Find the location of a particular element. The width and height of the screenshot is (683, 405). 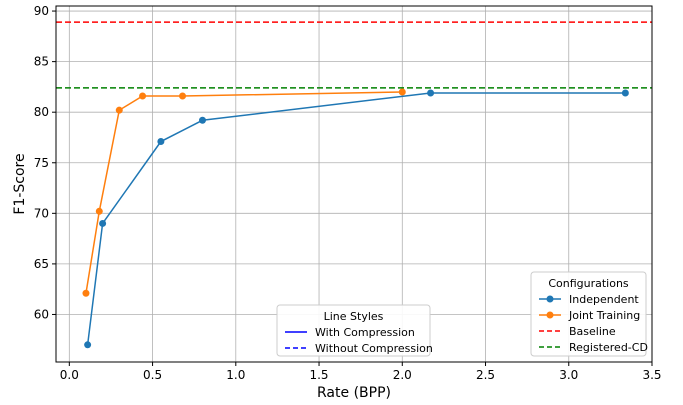

legend-configurations is located at coordinates (588, 314).